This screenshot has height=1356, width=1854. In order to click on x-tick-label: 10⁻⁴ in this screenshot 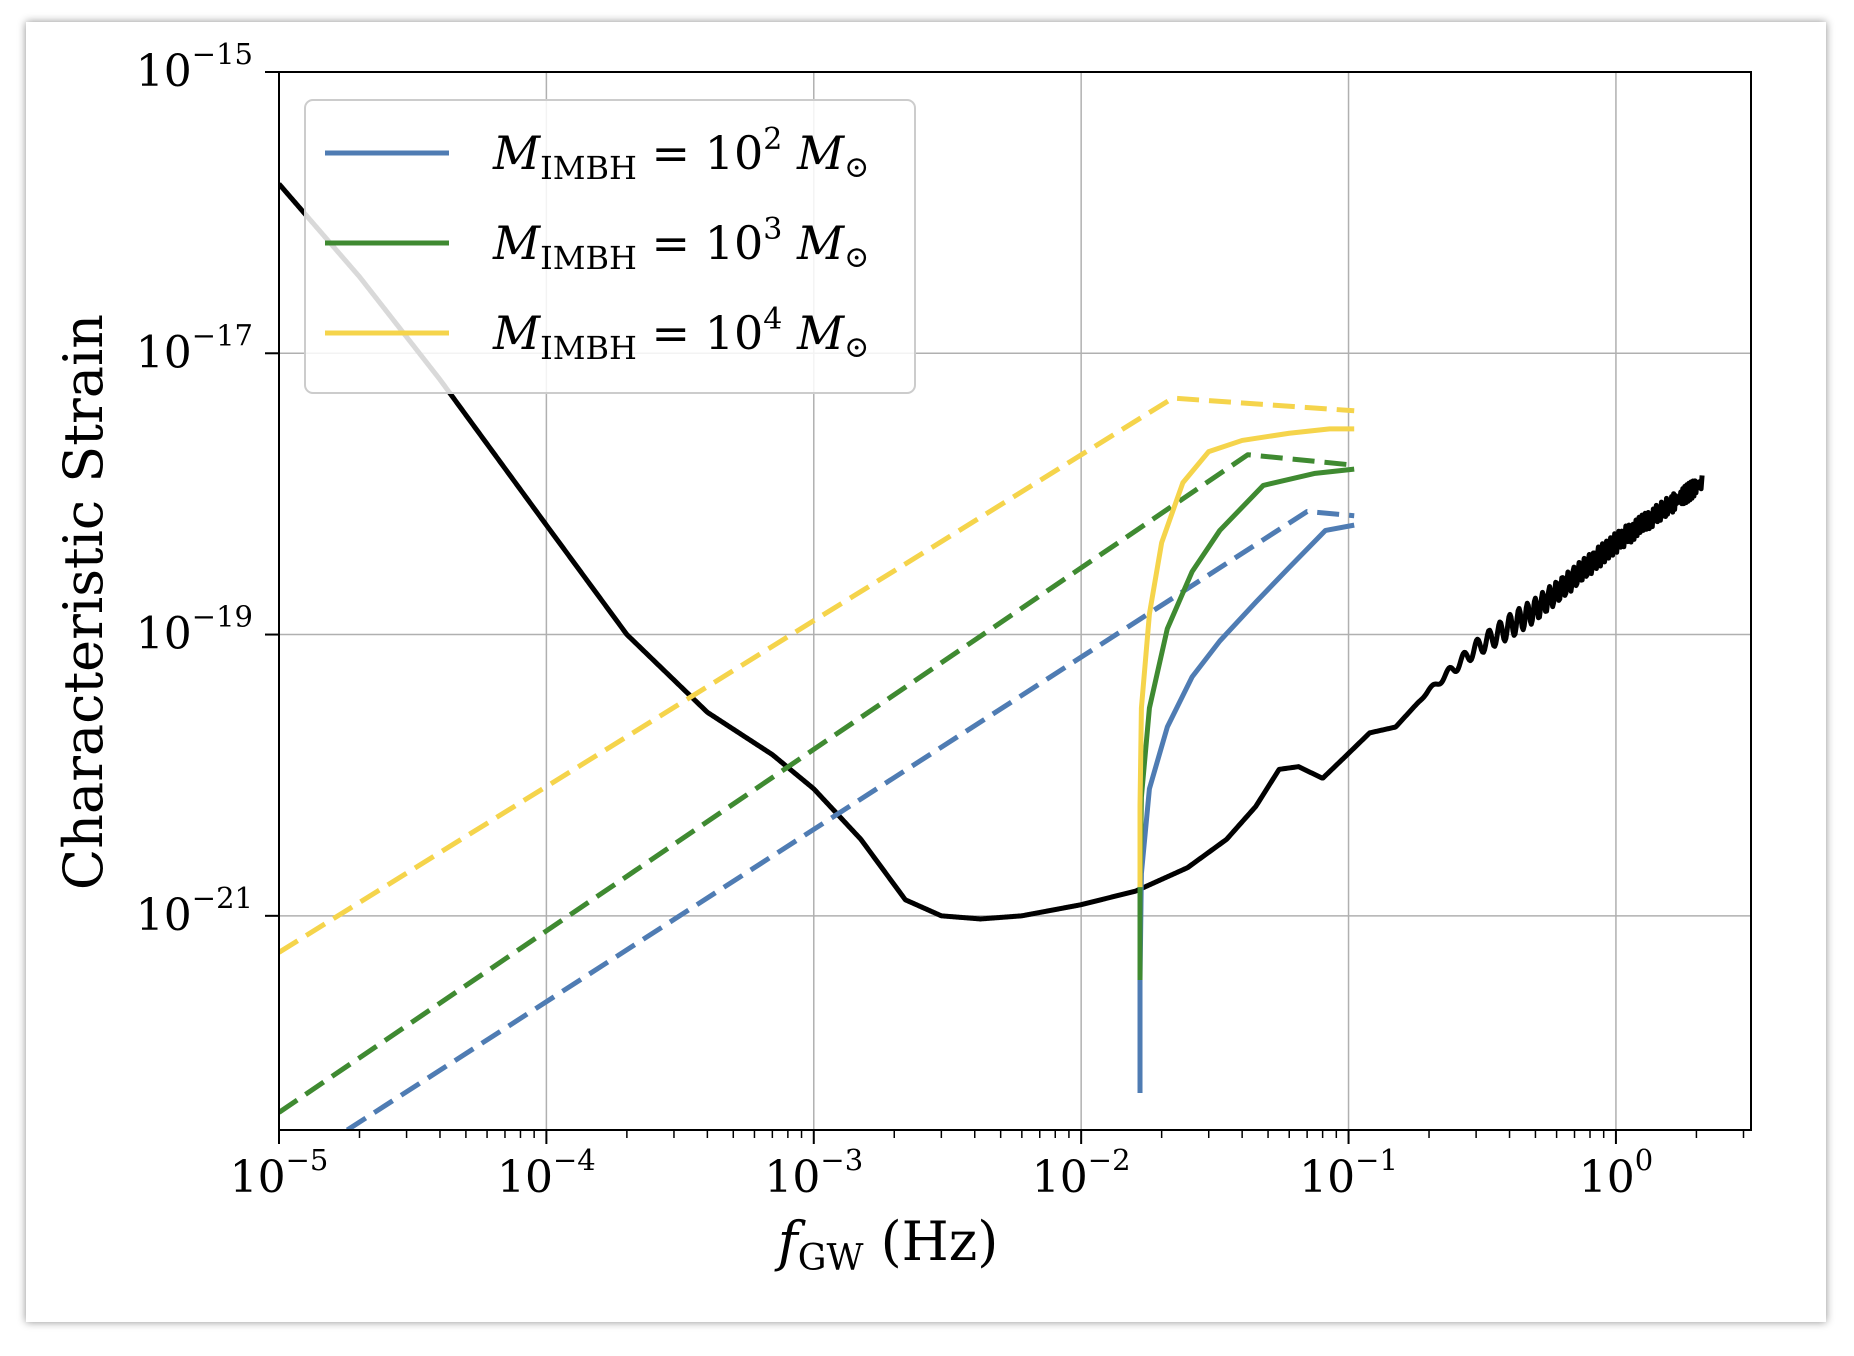, I will do `click(546, 1173)`.